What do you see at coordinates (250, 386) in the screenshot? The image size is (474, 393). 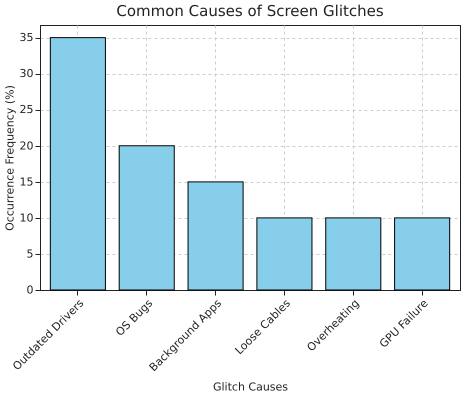 I see `x-axis-title: Glitch Causes` at bounding box center [250, 386].